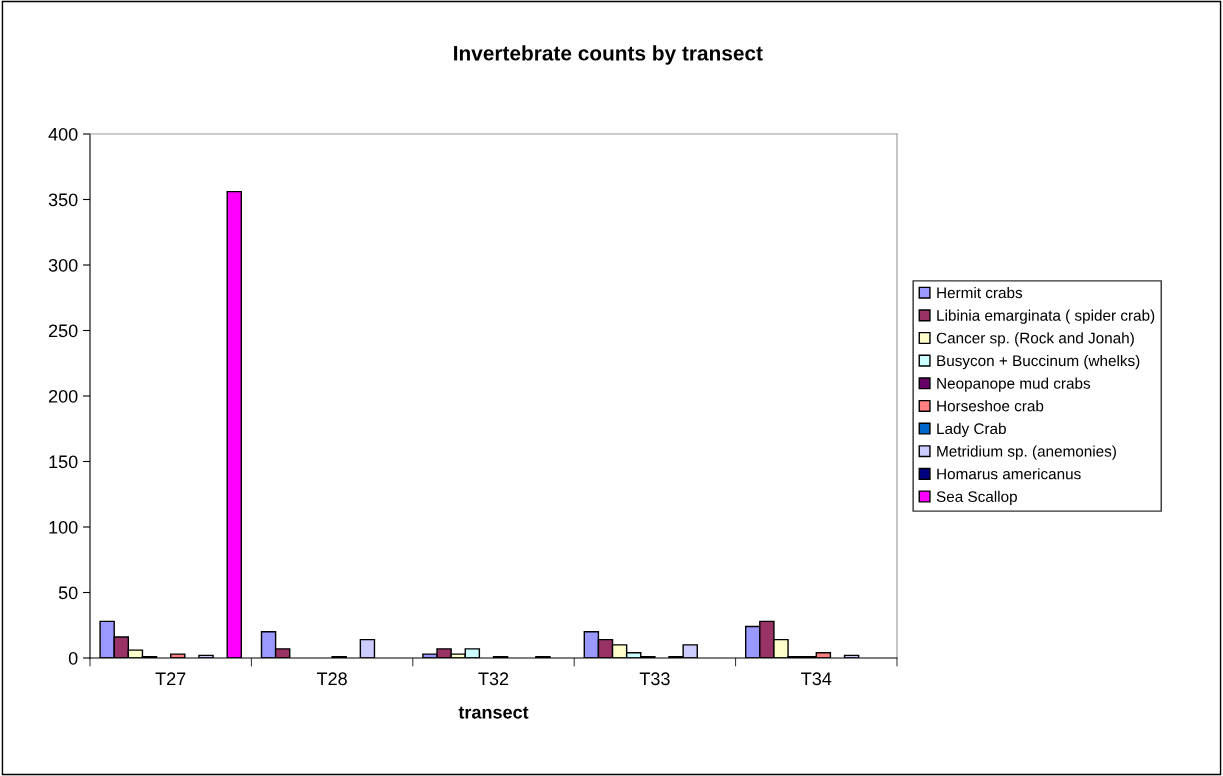 The height and width of the screenshot is (776, 1223). What do you see at coordinates (1046, 316) in the screenshot?
I see `legend-label: Libinia emarginata ( spider crab)` at bounding box center [1046, 316].